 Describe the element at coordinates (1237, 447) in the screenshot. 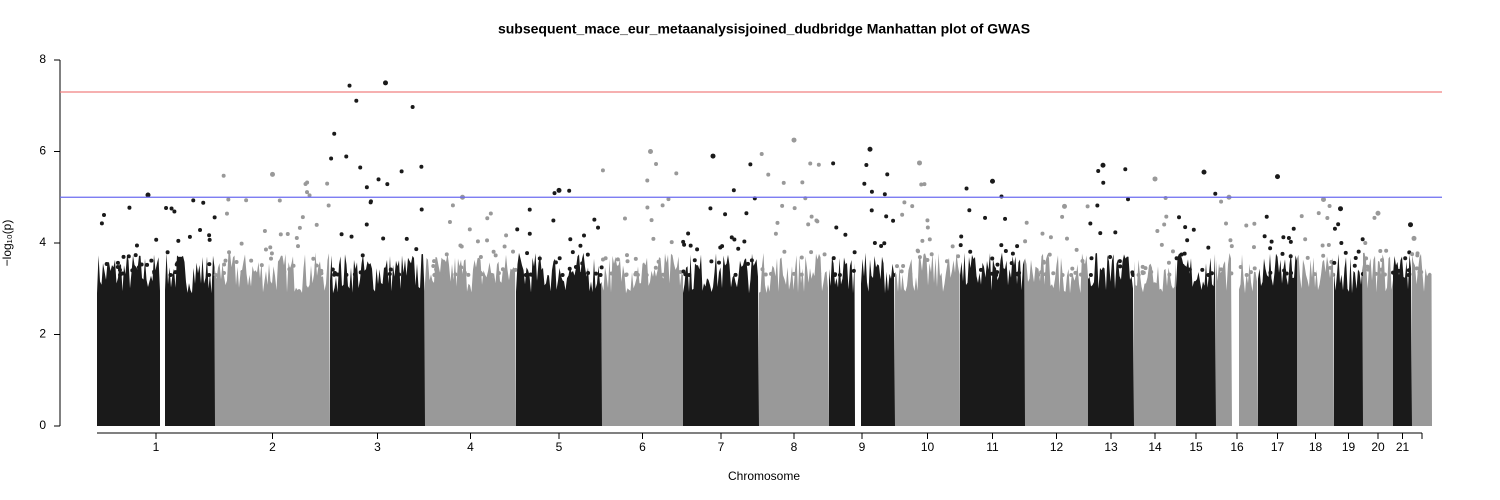

I see `x-tick-label: 16` at that location.